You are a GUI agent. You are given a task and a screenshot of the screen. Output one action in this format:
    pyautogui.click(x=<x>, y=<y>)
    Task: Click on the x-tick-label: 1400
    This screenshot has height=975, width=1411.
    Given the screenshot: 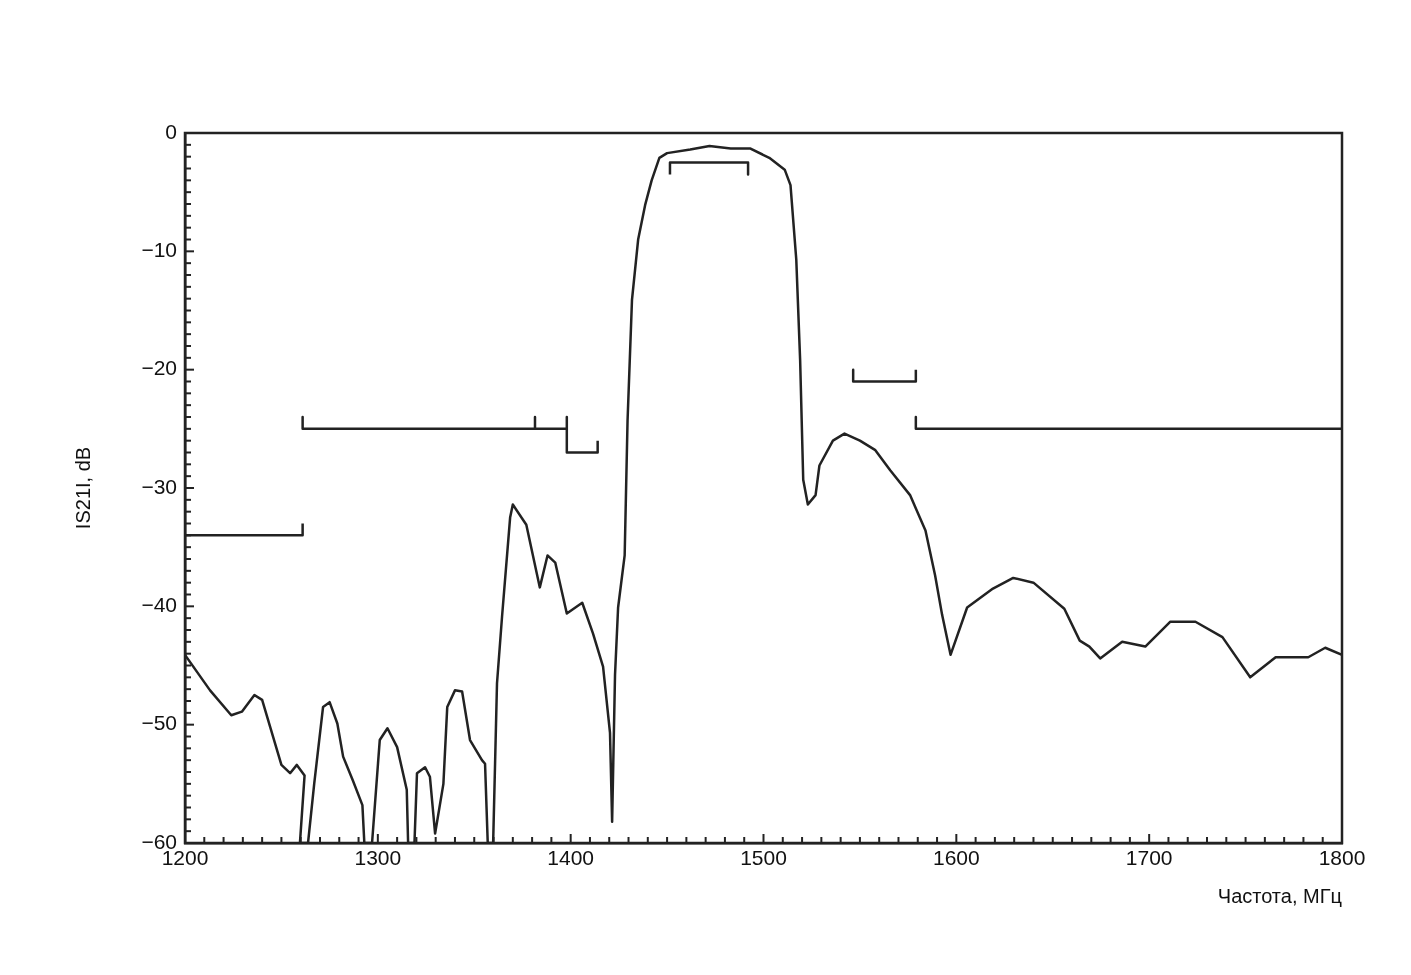 What is the action you would take?
    pyautogui.click(x=571, y=858)
    